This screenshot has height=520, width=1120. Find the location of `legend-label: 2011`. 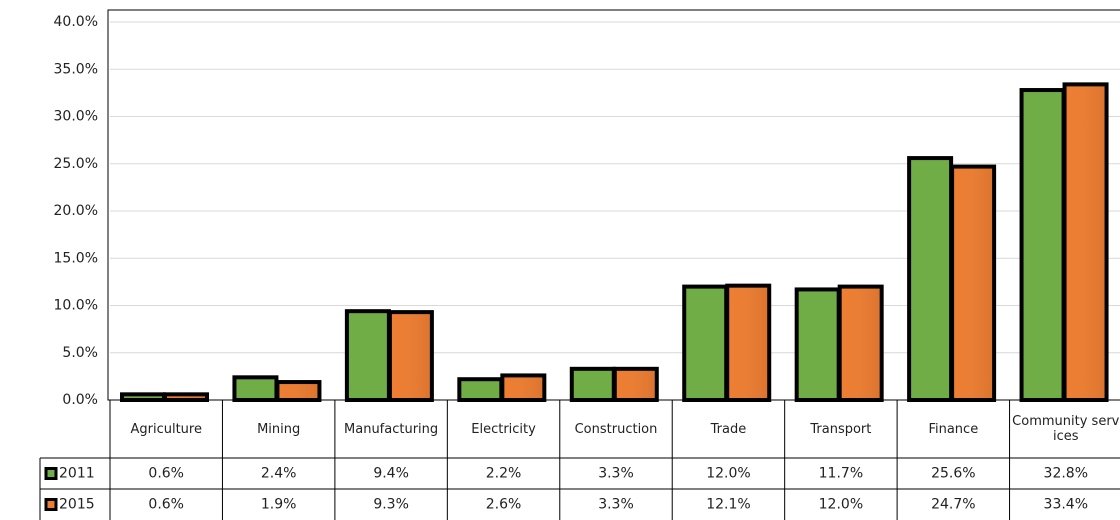

legend-label: 2011 is located at coordinates (77, 474).